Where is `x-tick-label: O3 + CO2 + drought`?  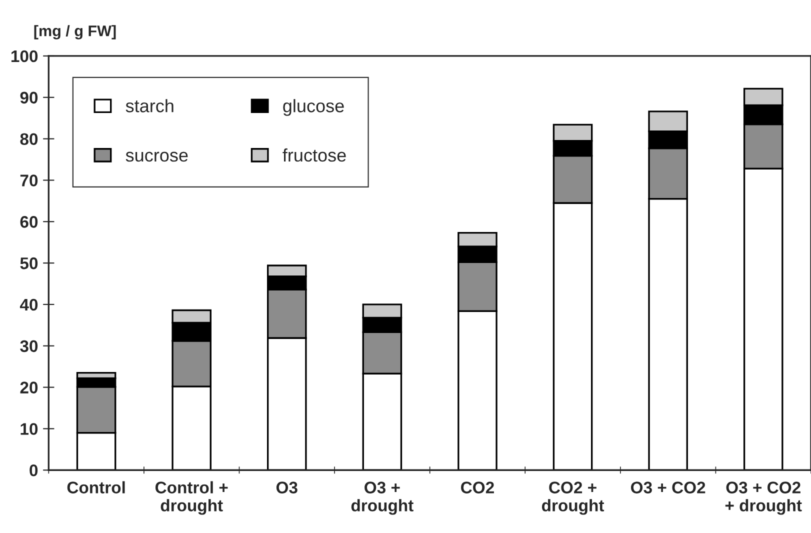 x-tick-label: O3 + CO2 + drought is located at coordinates (763, 498).